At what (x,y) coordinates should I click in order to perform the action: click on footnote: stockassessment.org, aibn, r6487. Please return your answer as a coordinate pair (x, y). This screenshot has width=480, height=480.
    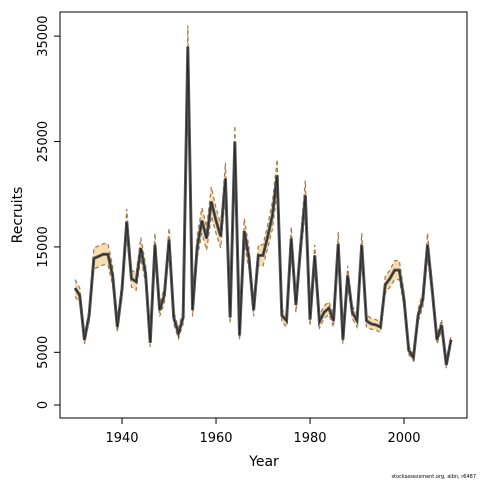
    Looking at the image, I should click on (433, 477).